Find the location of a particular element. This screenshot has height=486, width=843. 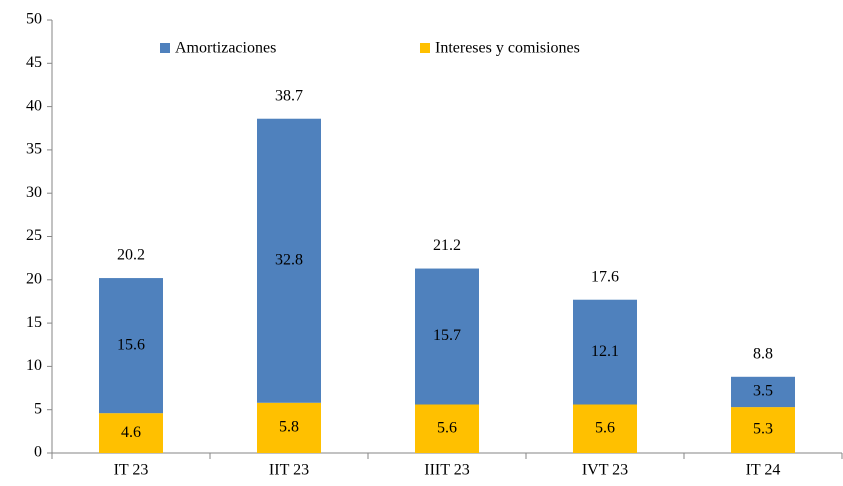

data-label: 5.8 is located at coordinates (289, 427).